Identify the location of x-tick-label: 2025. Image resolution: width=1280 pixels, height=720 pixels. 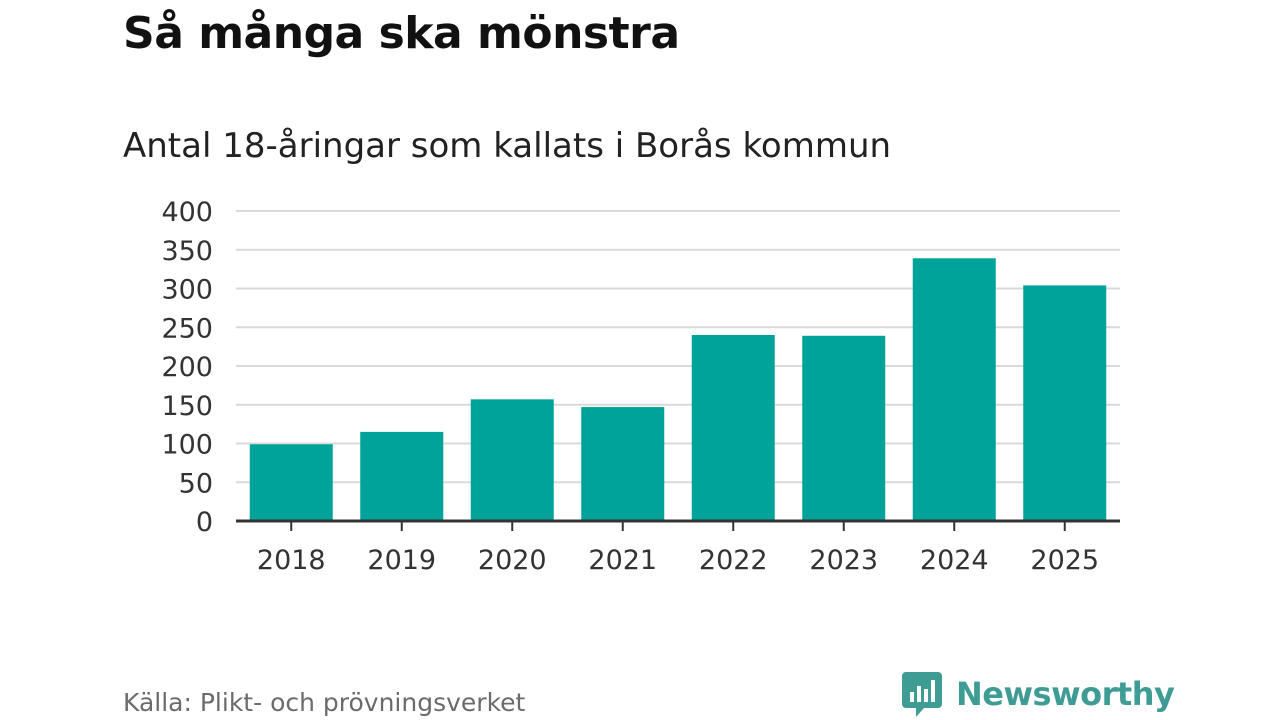
(1064, 560).